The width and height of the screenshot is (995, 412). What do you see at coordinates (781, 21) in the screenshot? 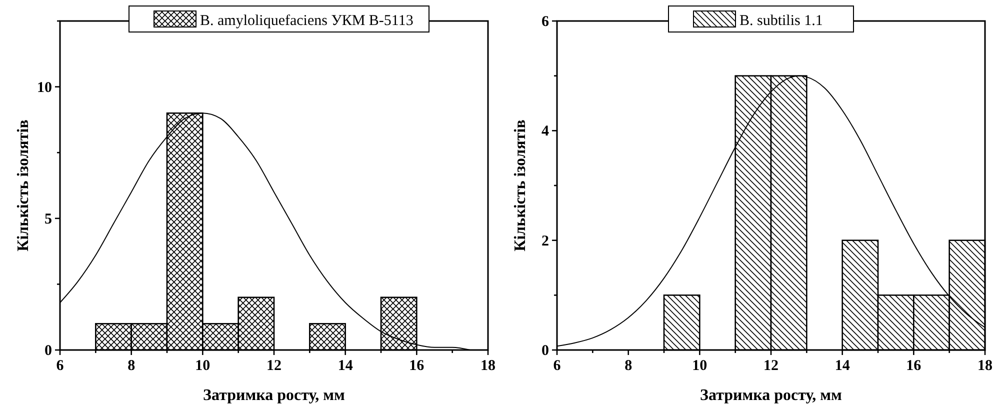
I see `legend-label: B. subtilis 1.1` at bounding box center [781, 21].